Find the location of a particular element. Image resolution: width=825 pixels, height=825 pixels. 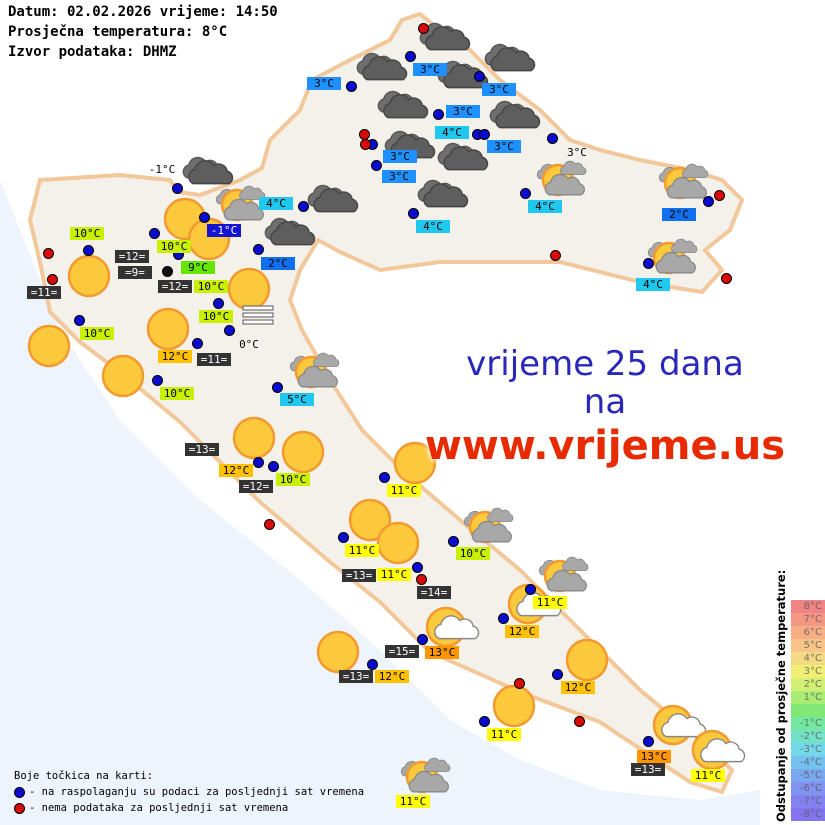

temperature-badge: 4°C is located at coordinates (276, 203).